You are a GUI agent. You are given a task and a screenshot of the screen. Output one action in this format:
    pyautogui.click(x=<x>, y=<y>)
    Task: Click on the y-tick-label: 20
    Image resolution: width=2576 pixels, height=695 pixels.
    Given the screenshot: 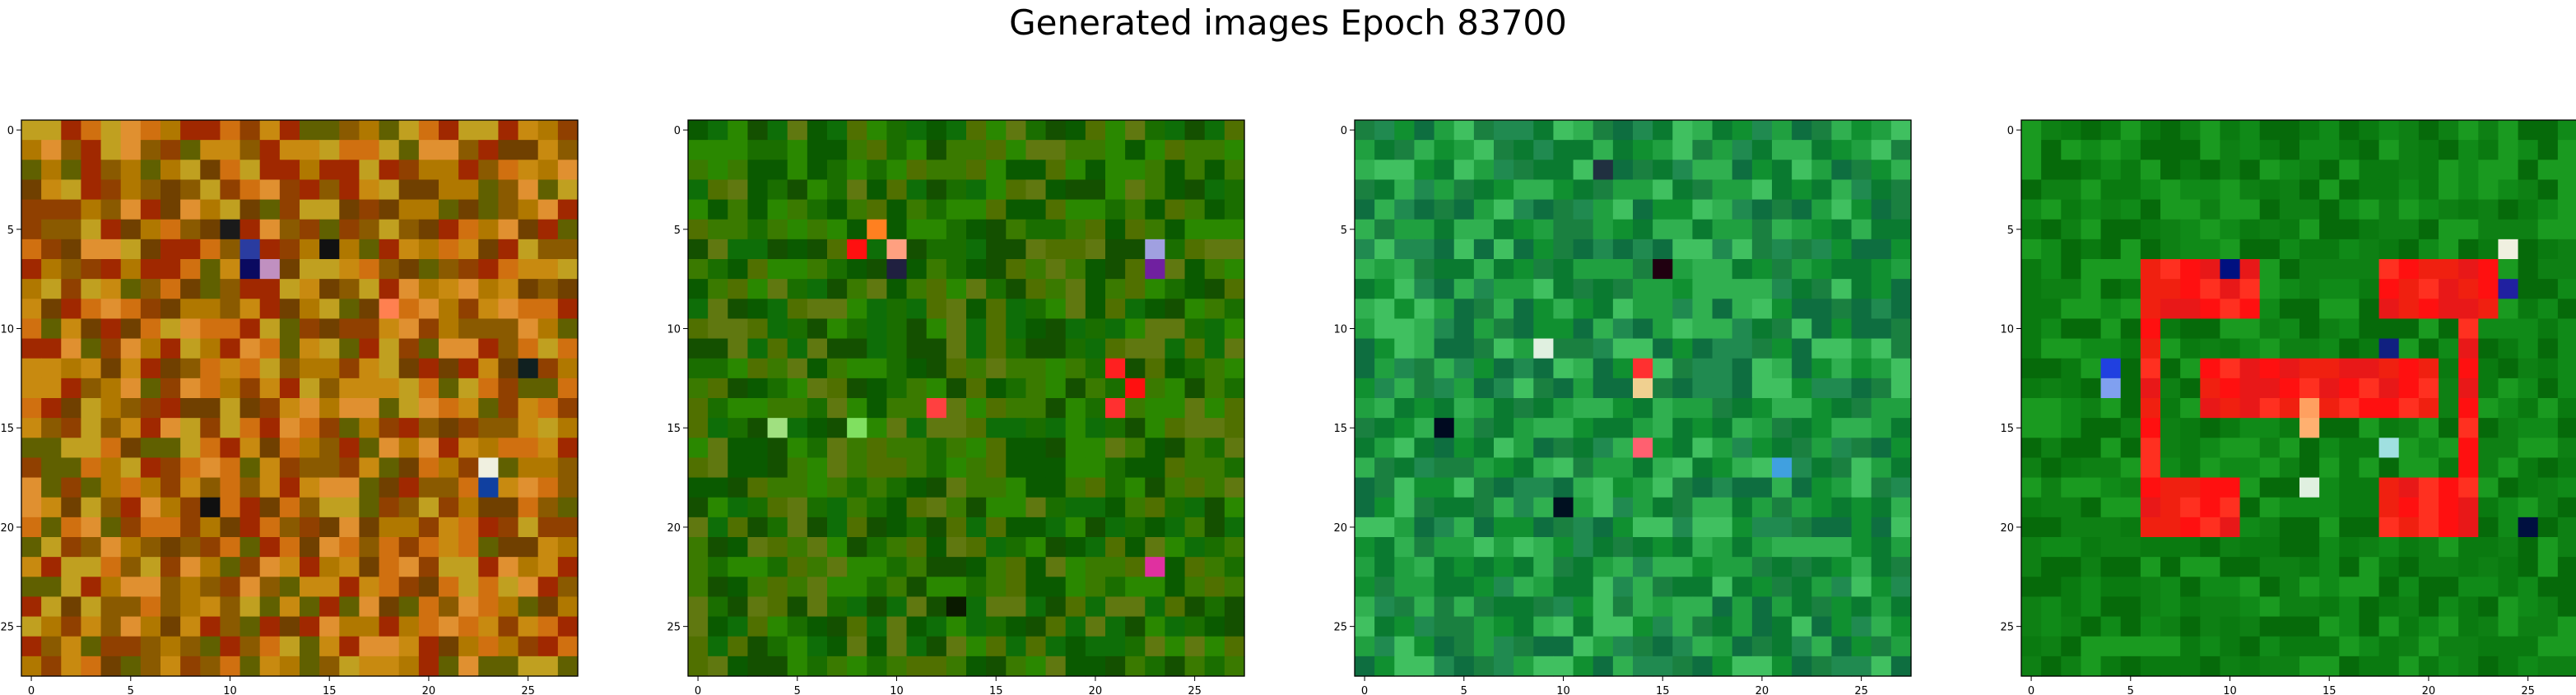 What is the action you would take?
    pyautogui.click(x=674, y=528)
    